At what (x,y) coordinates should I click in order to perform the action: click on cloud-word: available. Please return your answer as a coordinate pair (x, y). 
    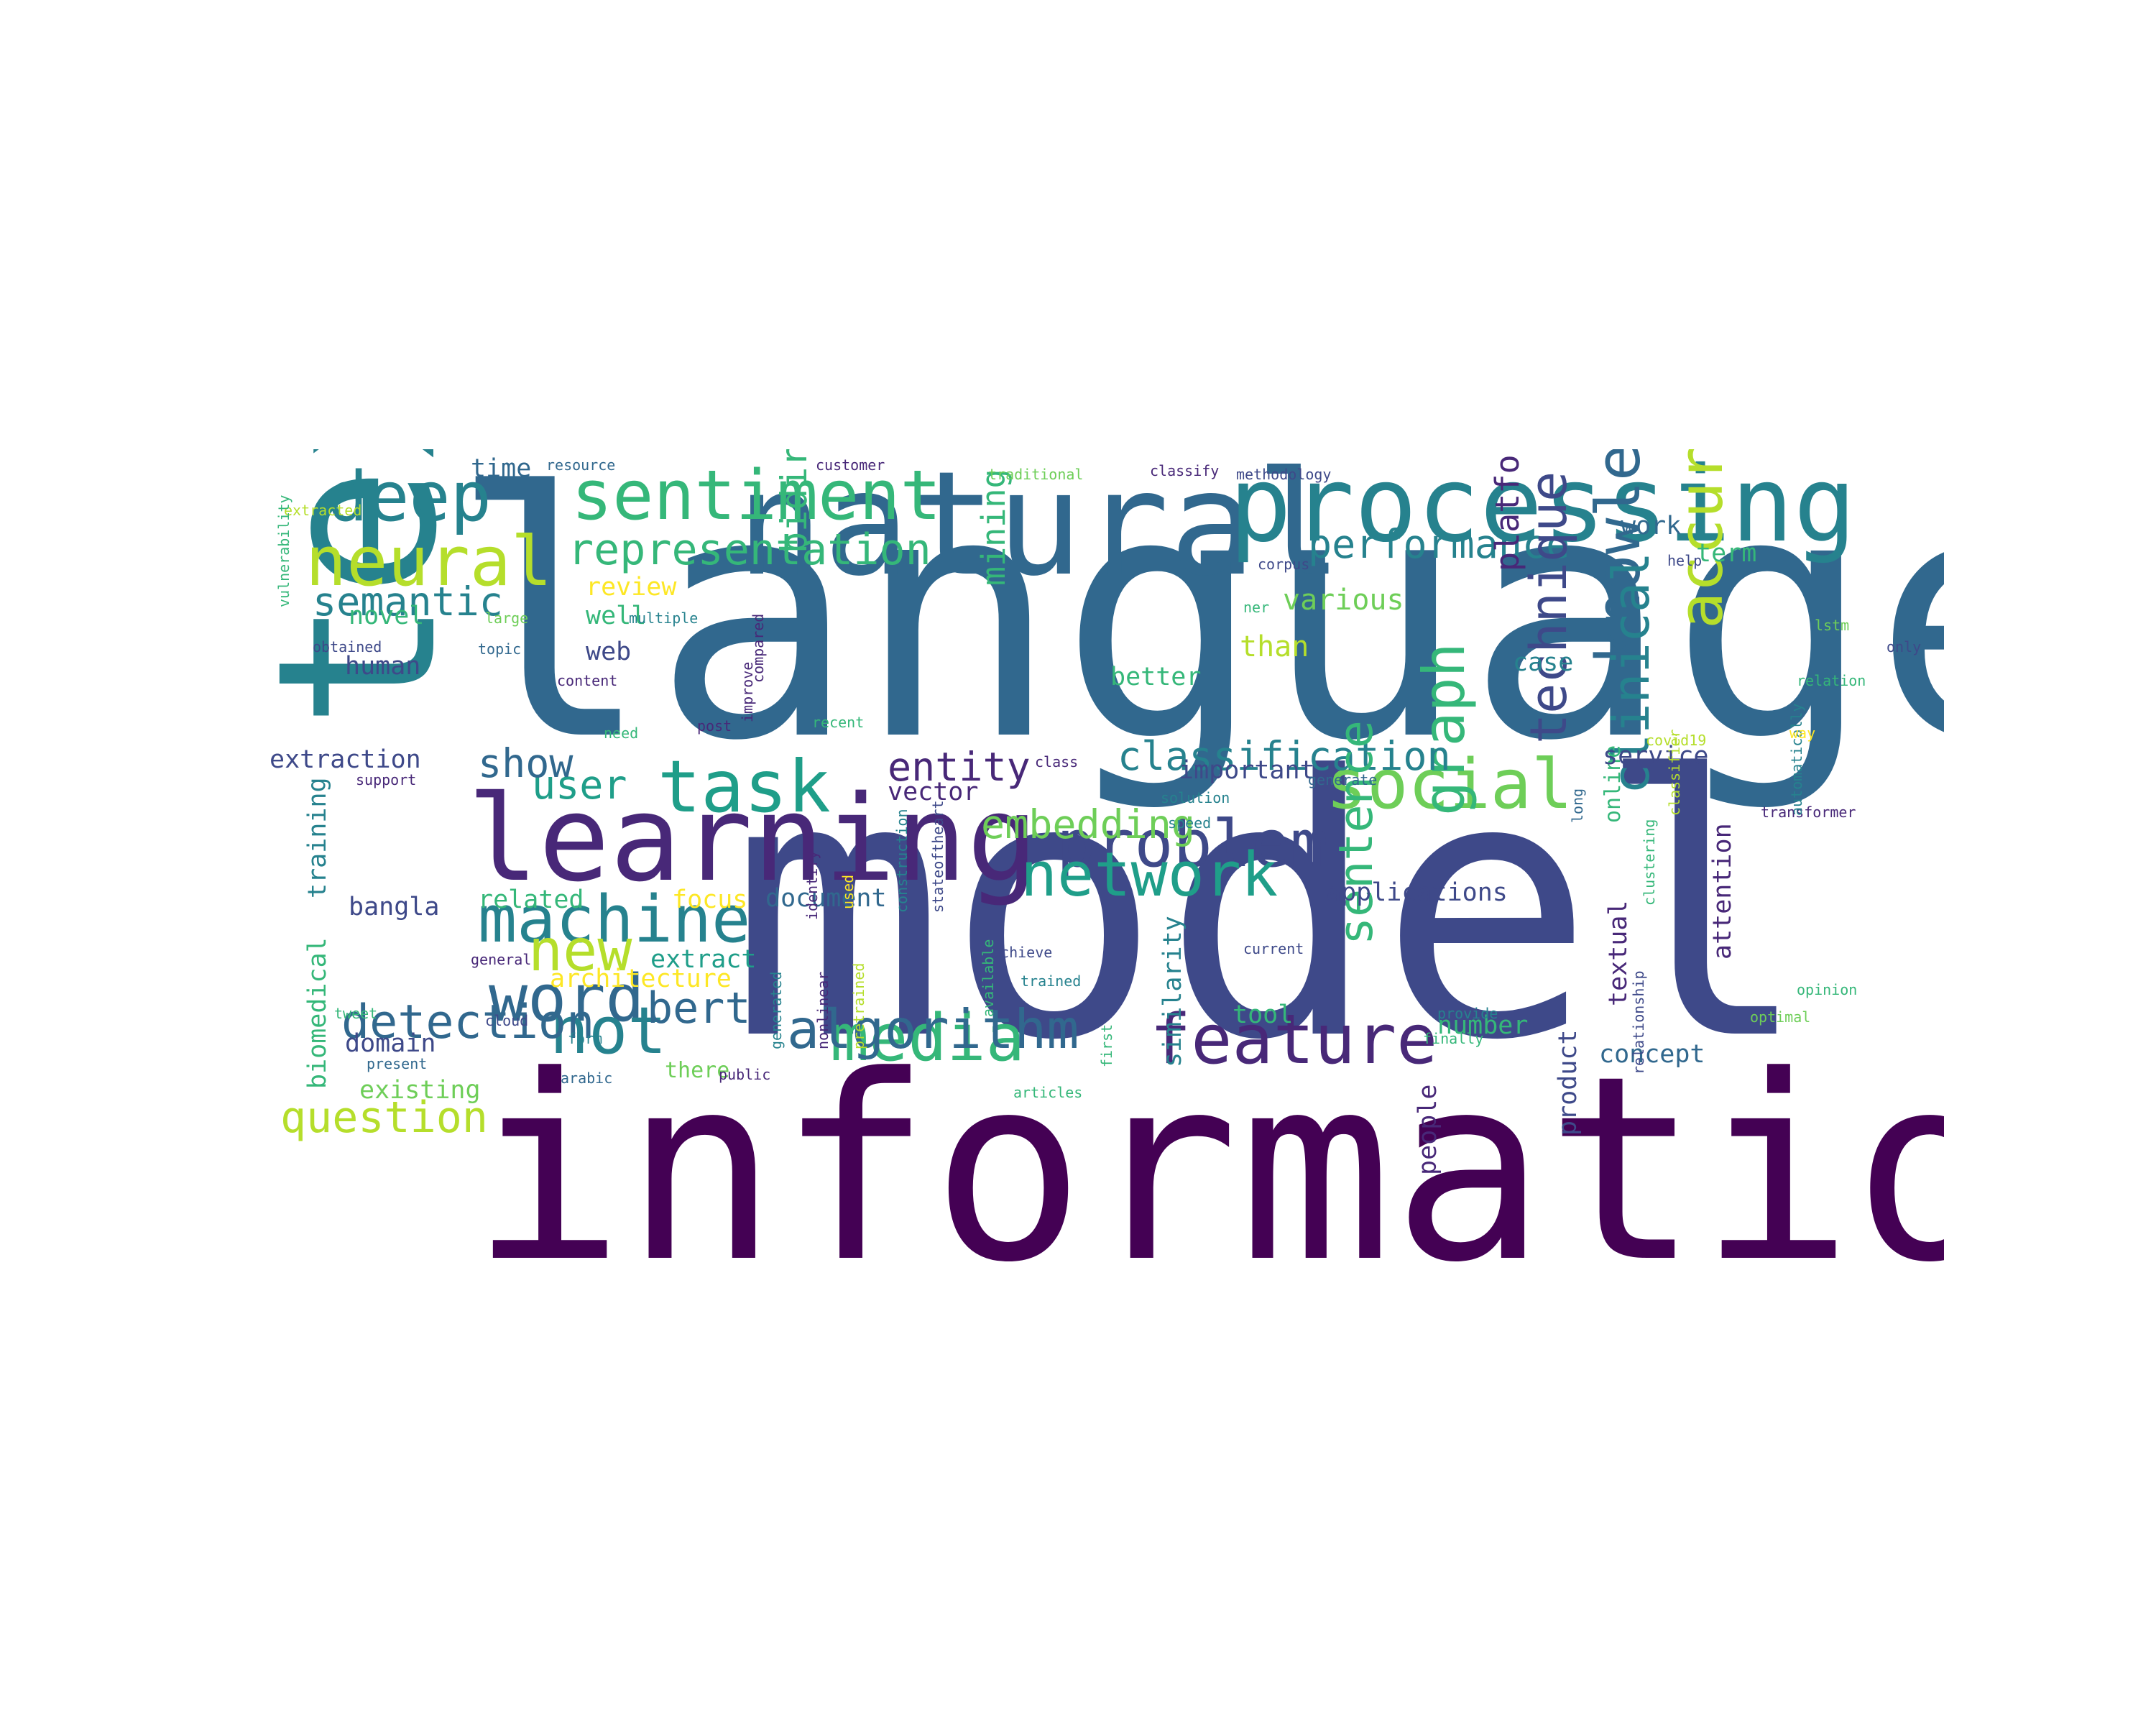
    Looking at the image, I should click on (988, 978).